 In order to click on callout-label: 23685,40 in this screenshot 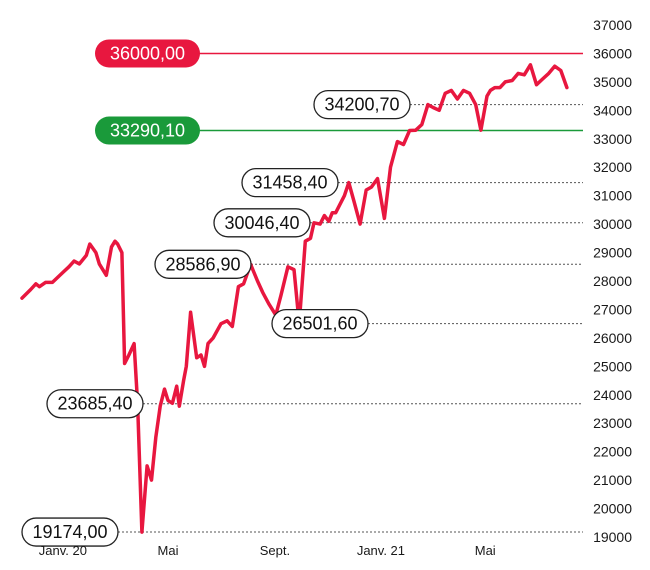, I will do `click(94, 404)`.